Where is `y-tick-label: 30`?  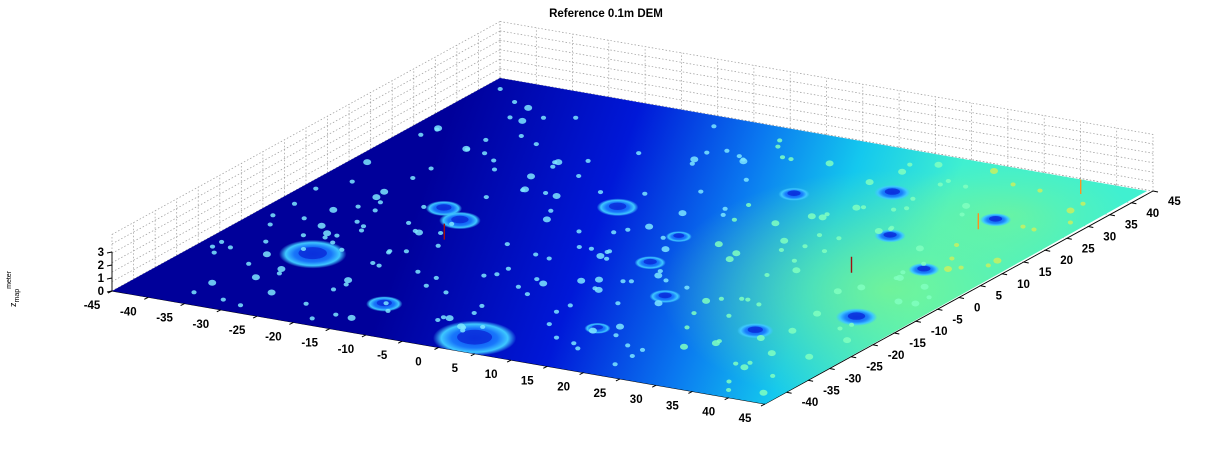
y-tick-label: 30 is located at coordinates (1109, 238).